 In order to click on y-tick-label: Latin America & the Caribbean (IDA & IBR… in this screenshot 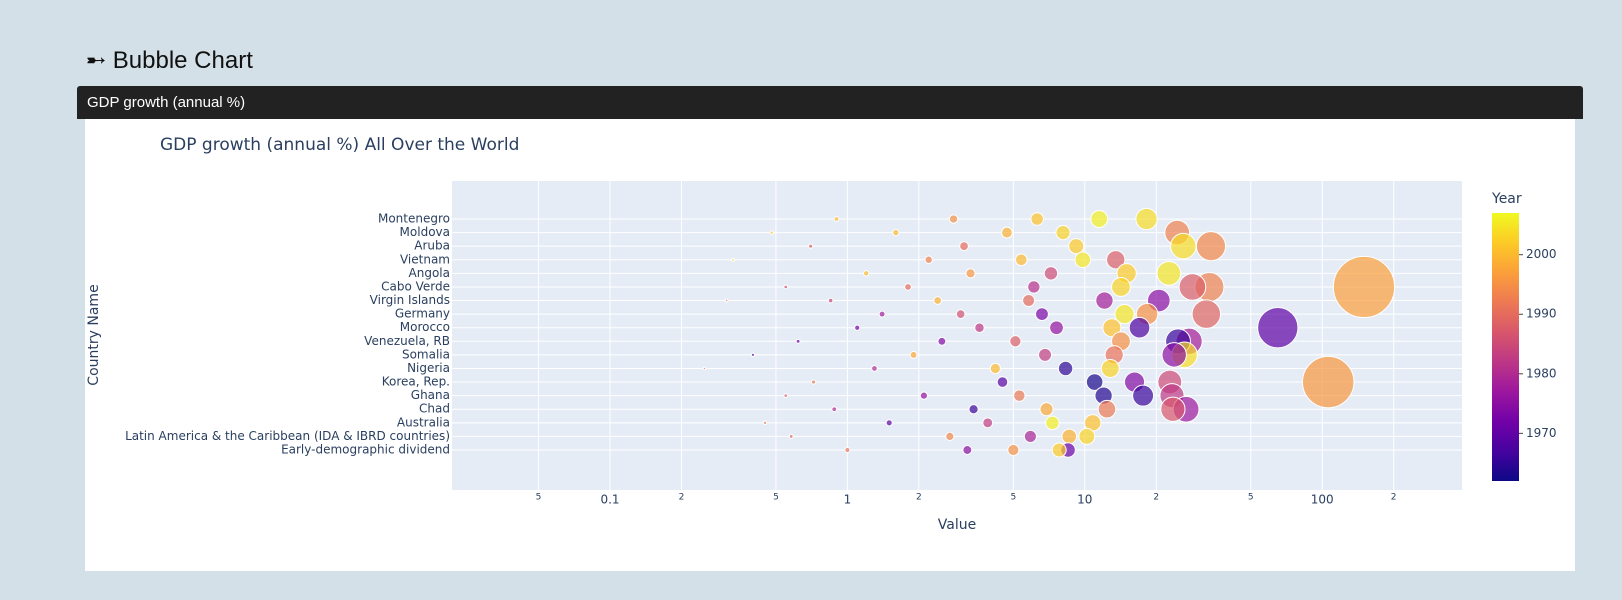, I will do `click(287, 436)`.